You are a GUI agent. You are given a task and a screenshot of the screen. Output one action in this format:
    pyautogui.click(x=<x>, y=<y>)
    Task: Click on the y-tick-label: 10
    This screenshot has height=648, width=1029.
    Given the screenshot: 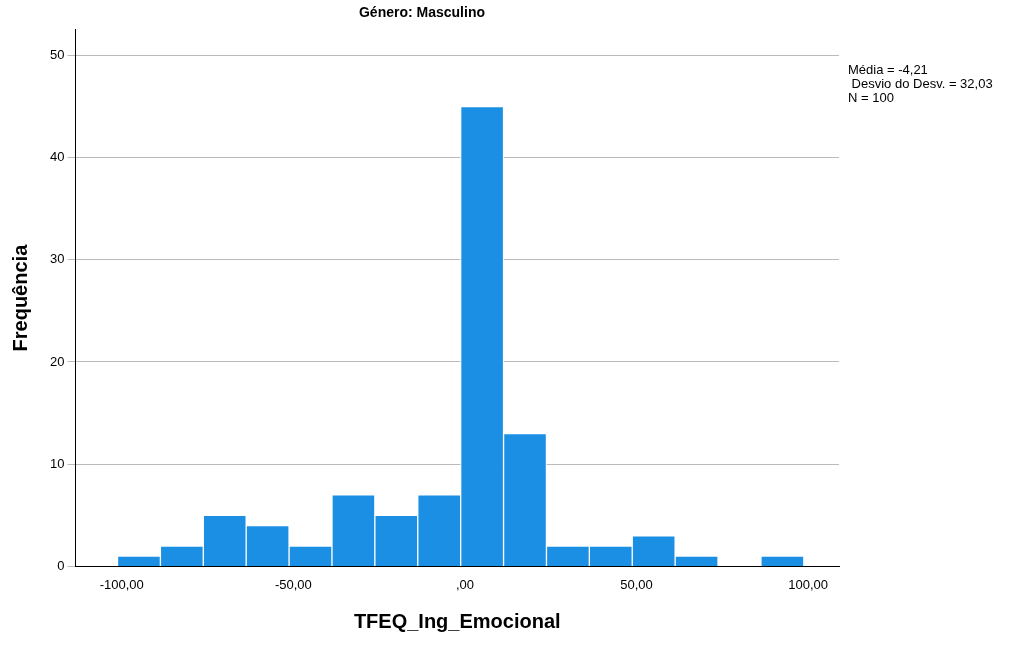 What is the action you would take?
    pyautogui.click(x=57, y=463)
    